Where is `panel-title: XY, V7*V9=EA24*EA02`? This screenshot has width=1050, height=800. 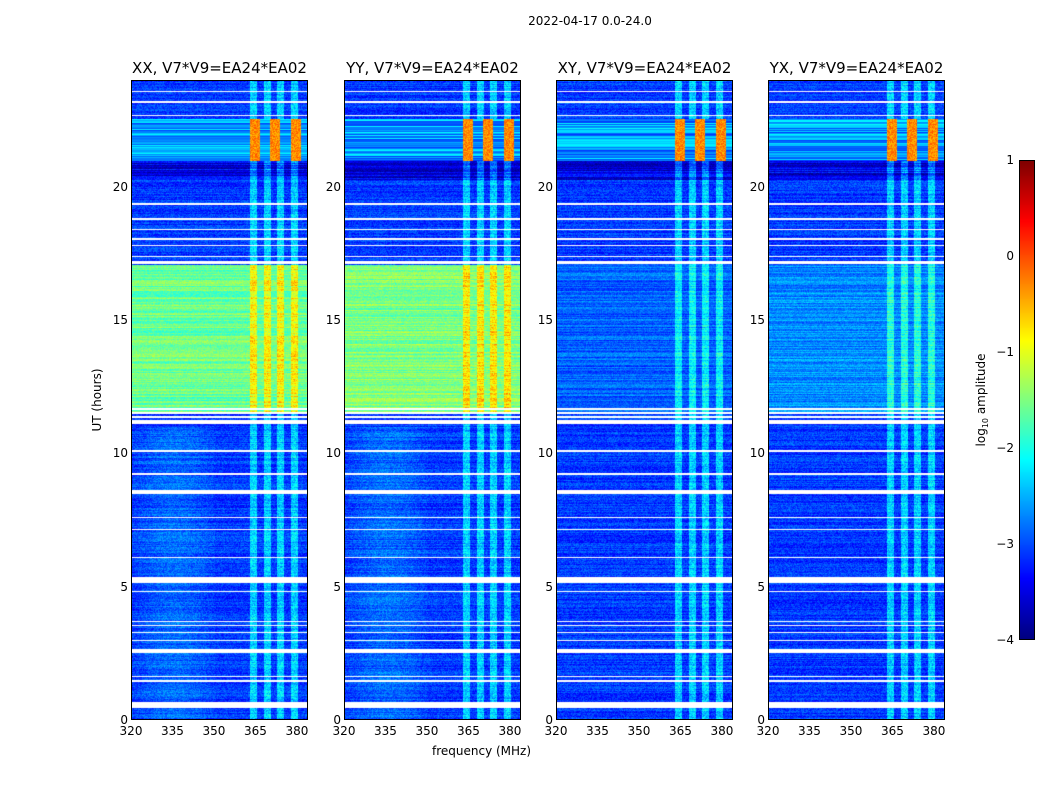
panel-title: XY, V7*V9=EA24*EA02 is located at coordinates (644, 68).